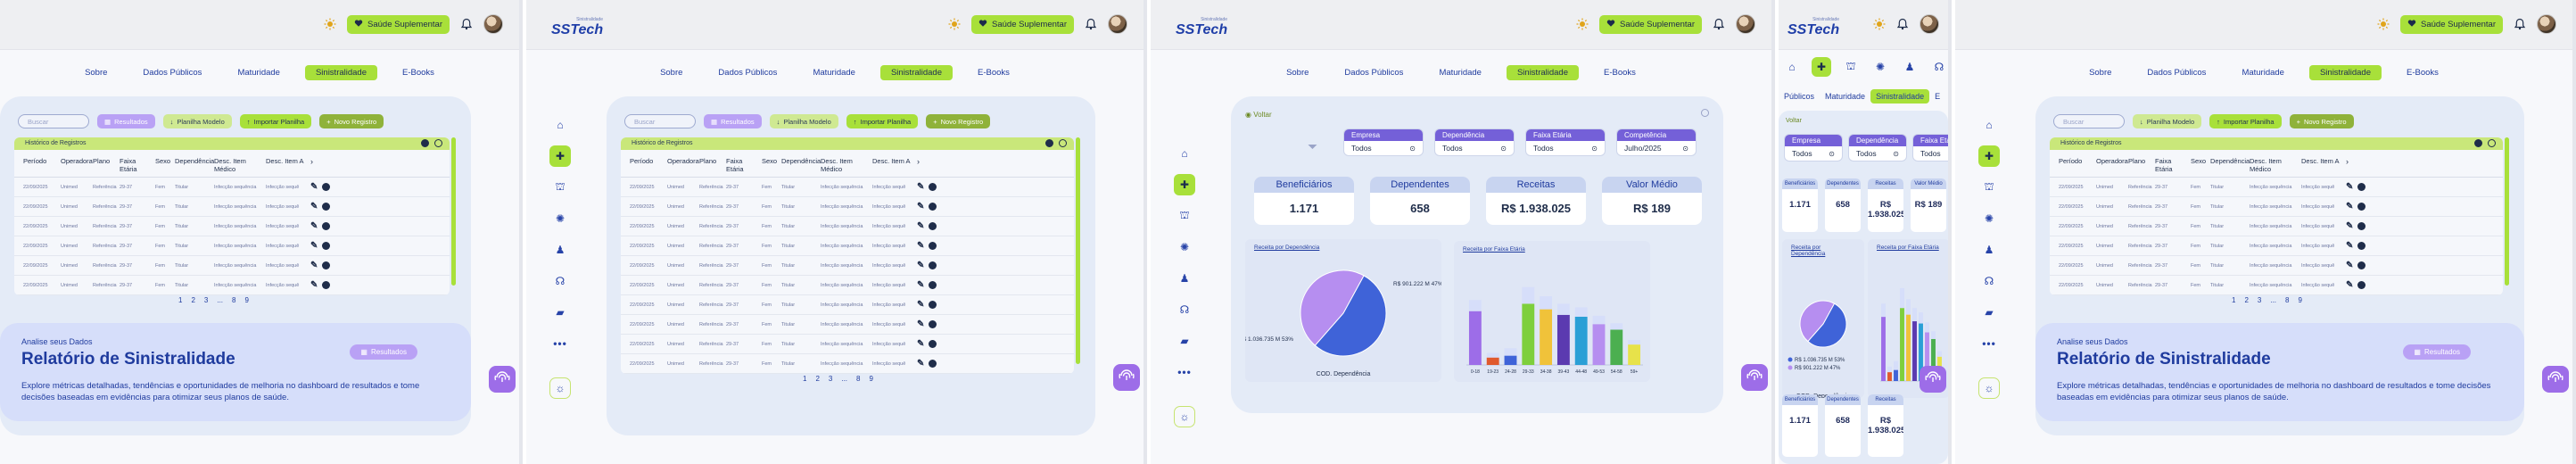 The image size is (2576, 464). I want to click on nav-item-e-books: E-Books, so click(994, 73).